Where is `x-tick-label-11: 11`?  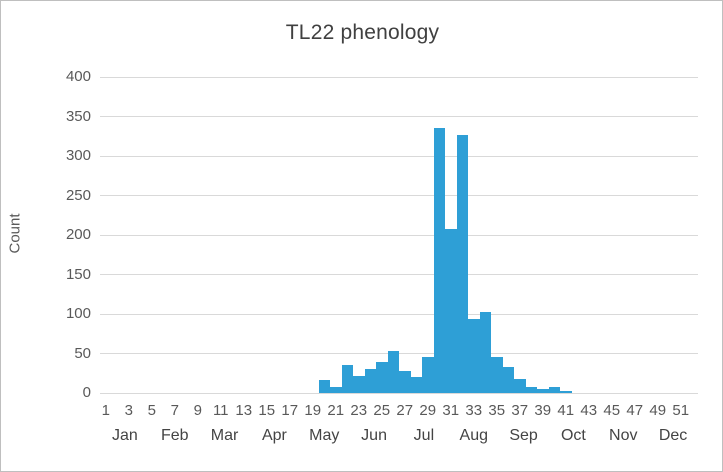 x-tick-label-11: 11 is located at coordinates (220, 410).